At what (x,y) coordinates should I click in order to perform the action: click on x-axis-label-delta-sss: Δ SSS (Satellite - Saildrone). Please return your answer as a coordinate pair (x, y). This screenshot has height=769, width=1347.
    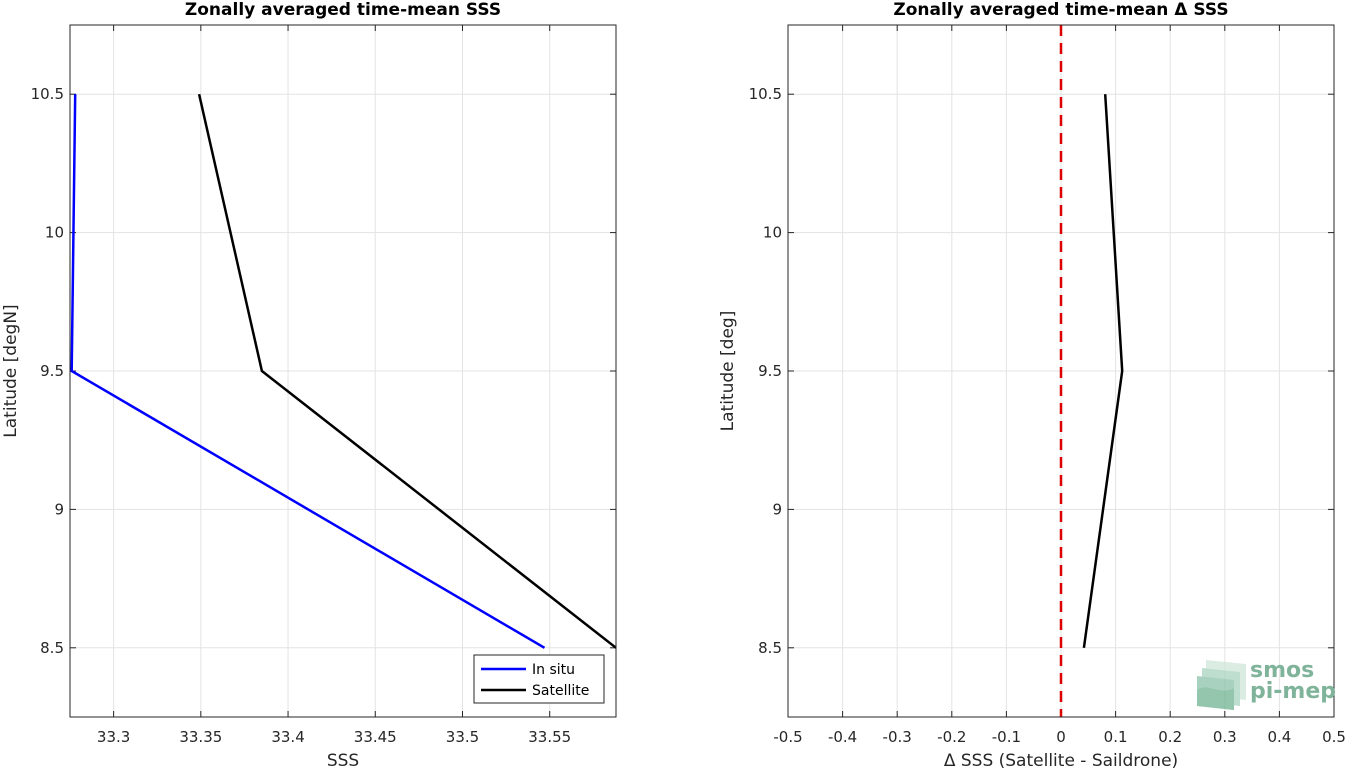
    Looking at the image, I should click on (1061, 760).